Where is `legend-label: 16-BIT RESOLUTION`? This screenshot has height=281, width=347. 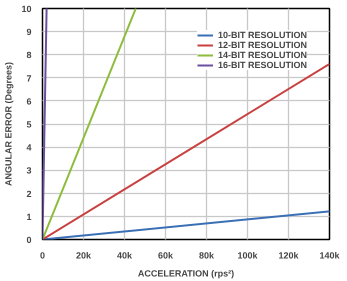 legend-label: 16-BIT RESOLUTION is located at coordinates (262, 65).